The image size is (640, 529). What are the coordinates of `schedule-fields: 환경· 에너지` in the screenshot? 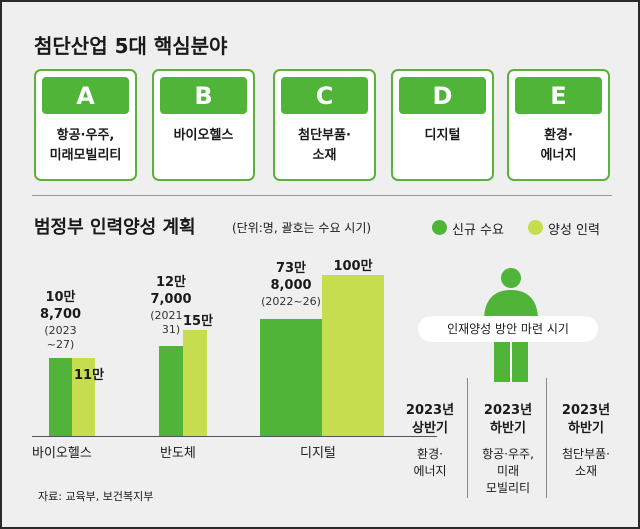 It's located at (430, 462).